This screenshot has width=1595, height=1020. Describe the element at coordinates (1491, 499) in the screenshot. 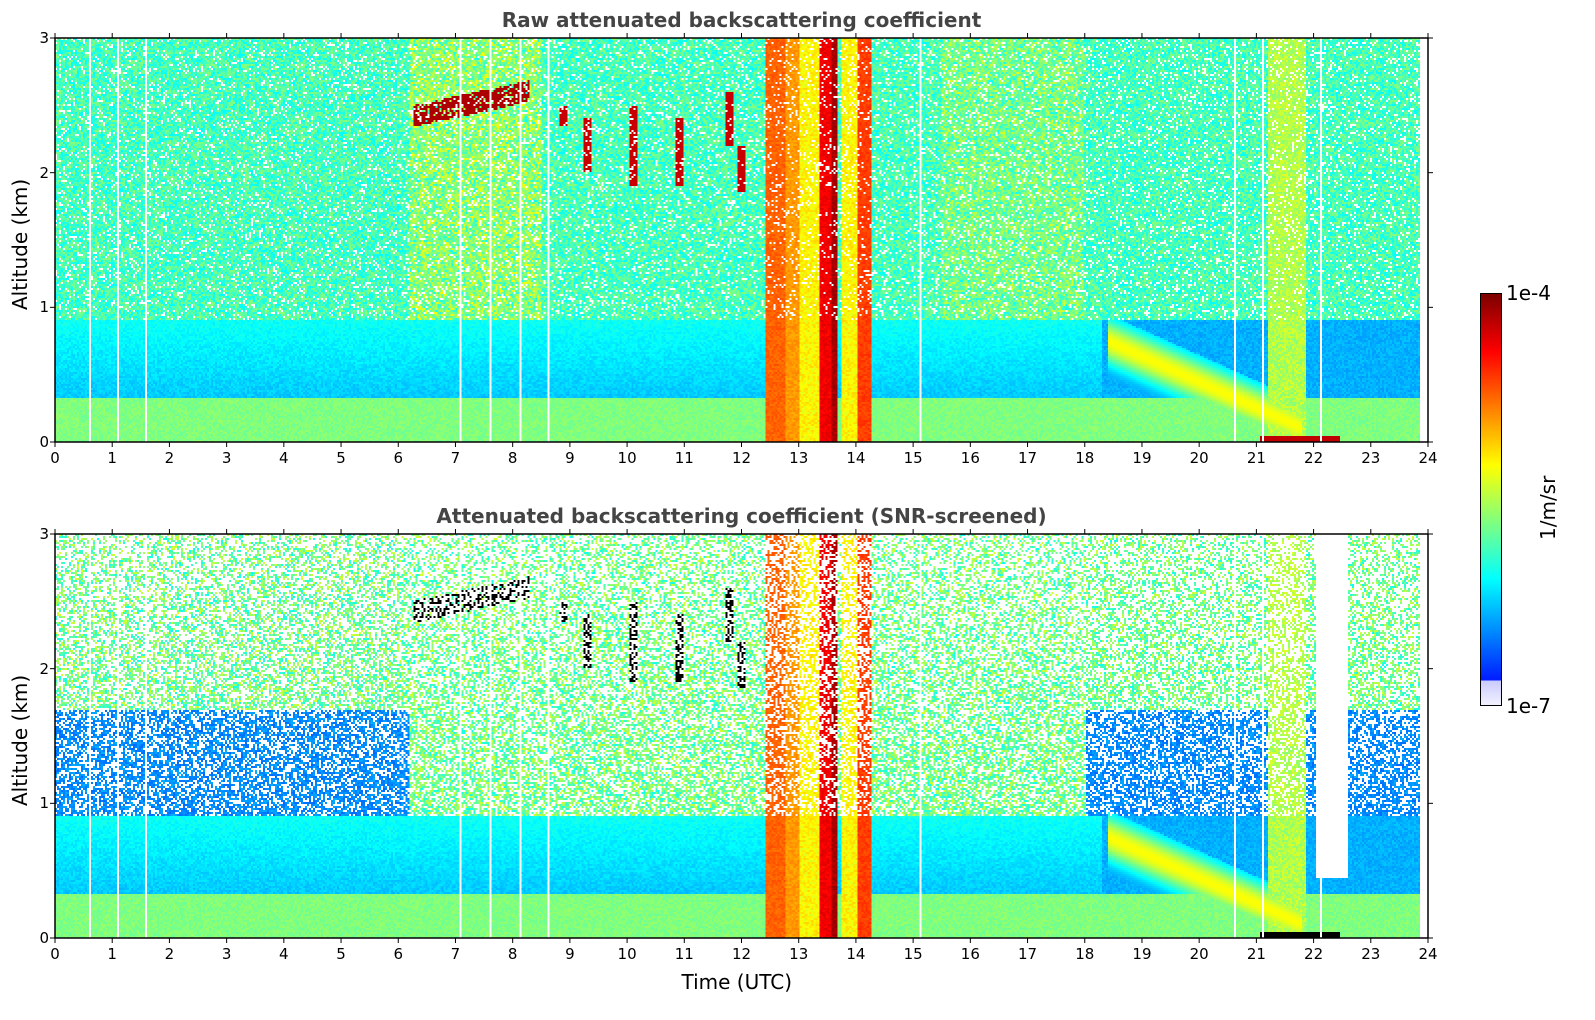

I see `colorbar` at that location.